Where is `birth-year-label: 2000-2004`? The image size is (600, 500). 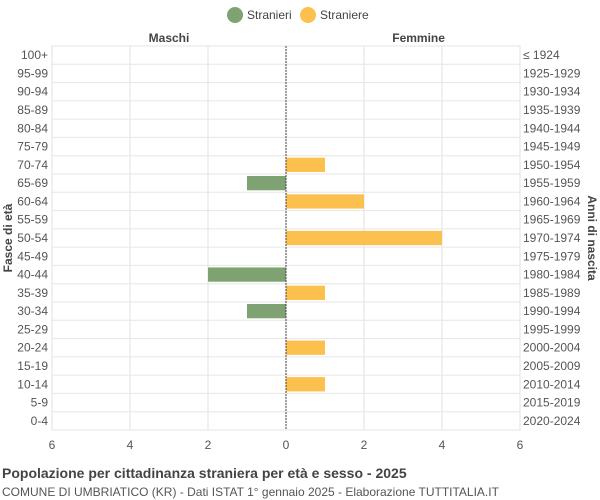
birth-year-label: 2000-2004 is located at coordinates (552, 348).